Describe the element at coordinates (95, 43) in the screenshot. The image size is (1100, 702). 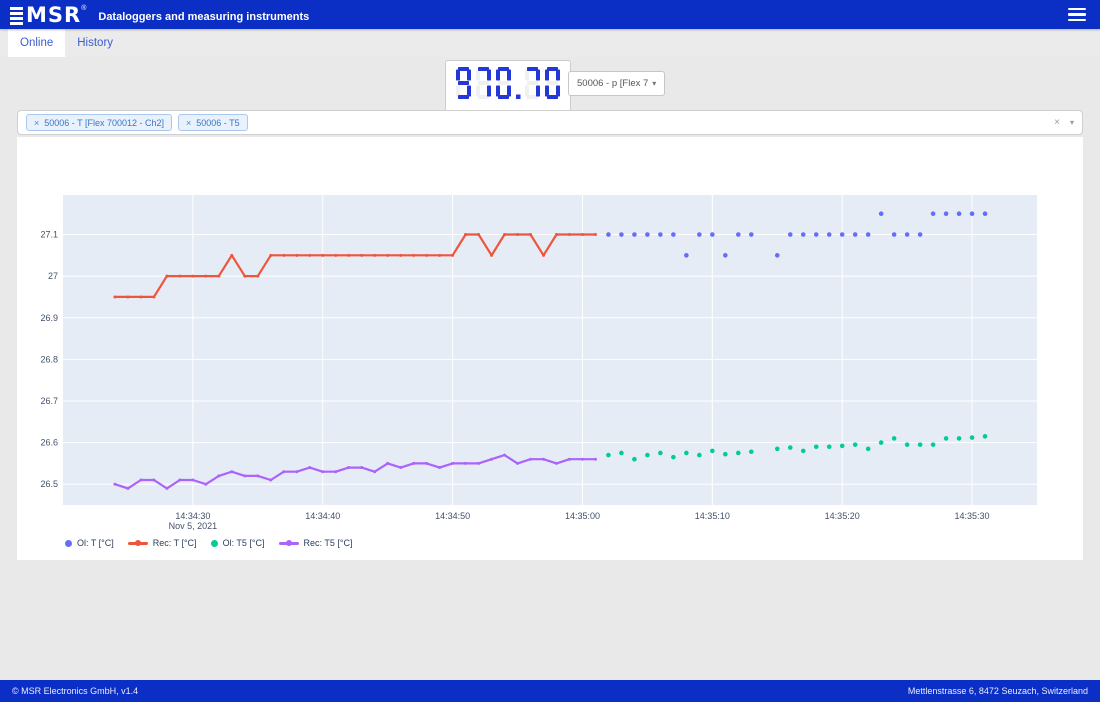
I see `tab-history: History` at that location.